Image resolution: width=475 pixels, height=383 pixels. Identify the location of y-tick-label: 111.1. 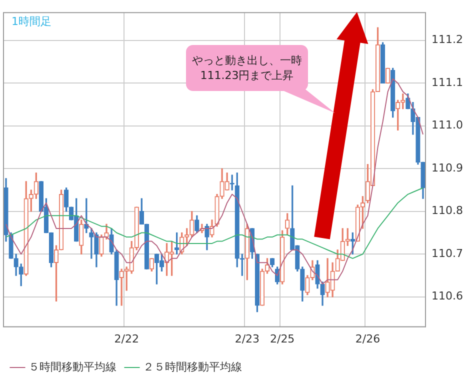
(448, 82).